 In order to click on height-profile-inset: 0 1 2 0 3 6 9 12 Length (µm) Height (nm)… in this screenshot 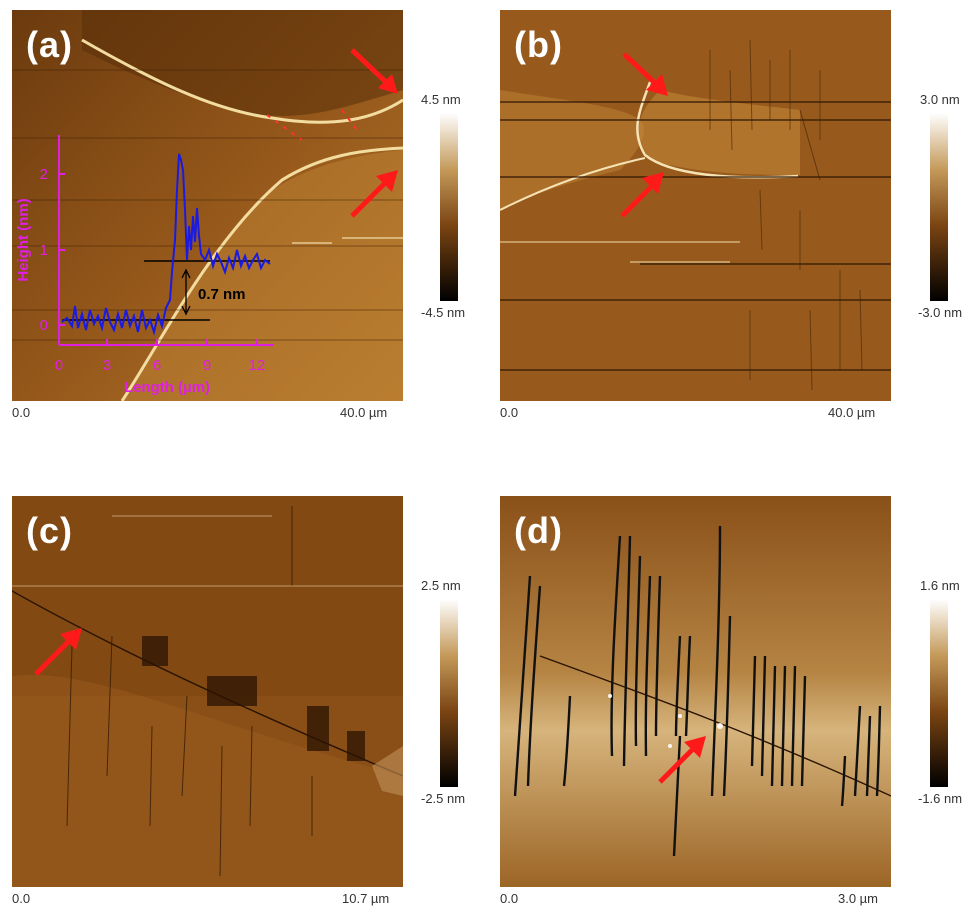, I will do `click(144, 265)`.